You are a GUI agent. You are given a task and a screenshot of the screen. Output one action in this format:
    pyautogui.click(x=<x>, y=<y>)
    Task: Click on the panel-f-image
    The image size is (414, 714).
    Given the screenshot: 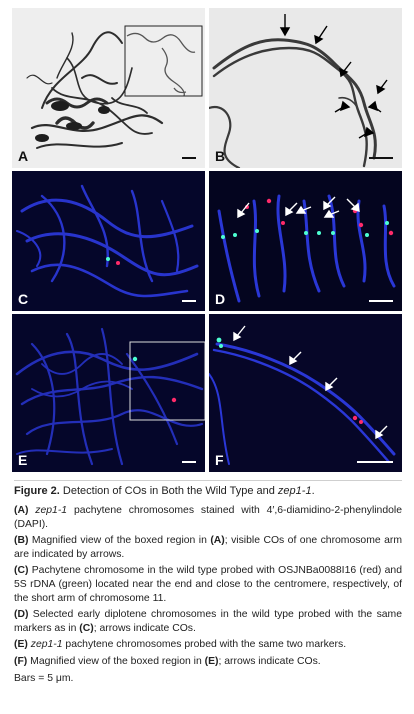 What is the action you would take?
    pyautogui.click(x=305, y=393)
    